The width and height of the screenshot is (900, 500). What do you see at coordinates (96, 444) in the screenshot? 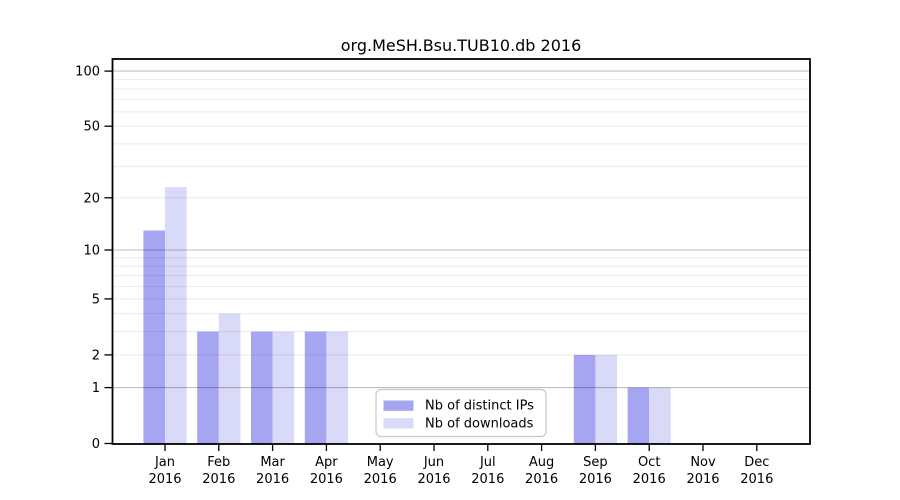
I see `y-tick-label: 0` at bounding box center [96, 444].